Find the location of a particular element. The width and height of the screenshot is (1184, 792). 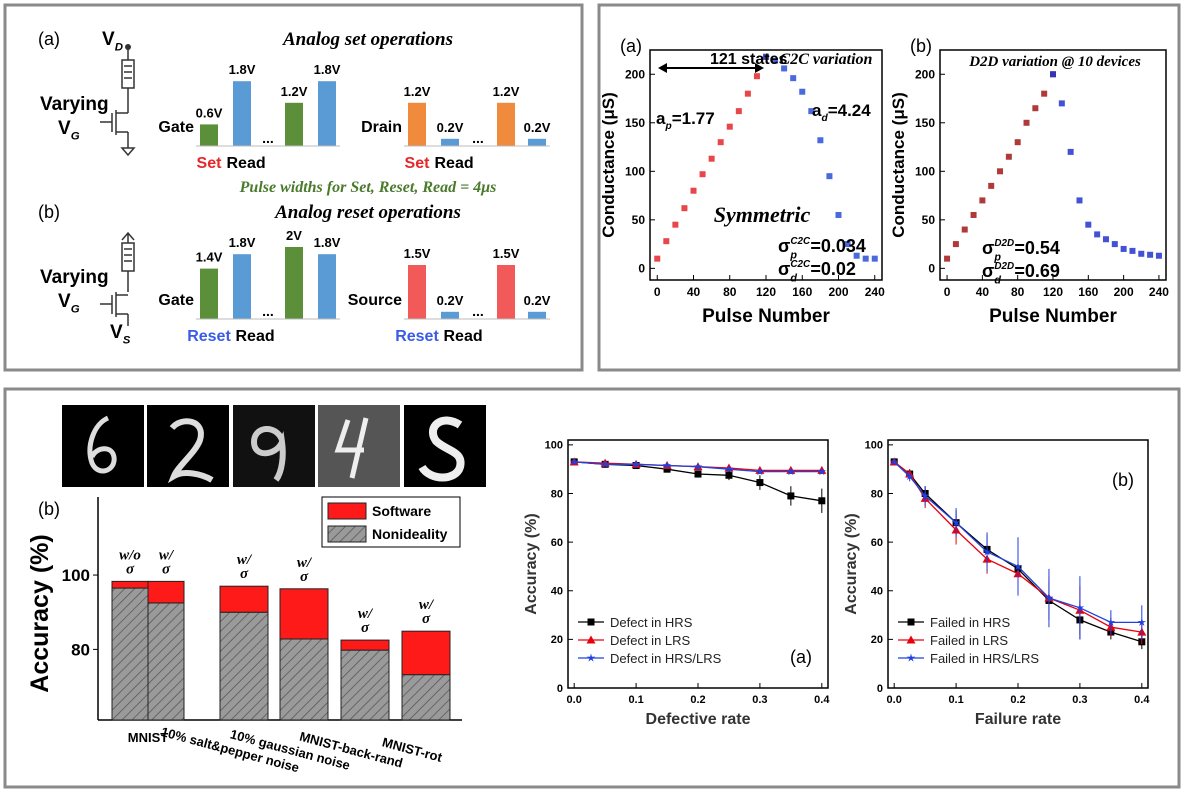

x-axis-label: Defective rate is located at coordinates (698, 719).